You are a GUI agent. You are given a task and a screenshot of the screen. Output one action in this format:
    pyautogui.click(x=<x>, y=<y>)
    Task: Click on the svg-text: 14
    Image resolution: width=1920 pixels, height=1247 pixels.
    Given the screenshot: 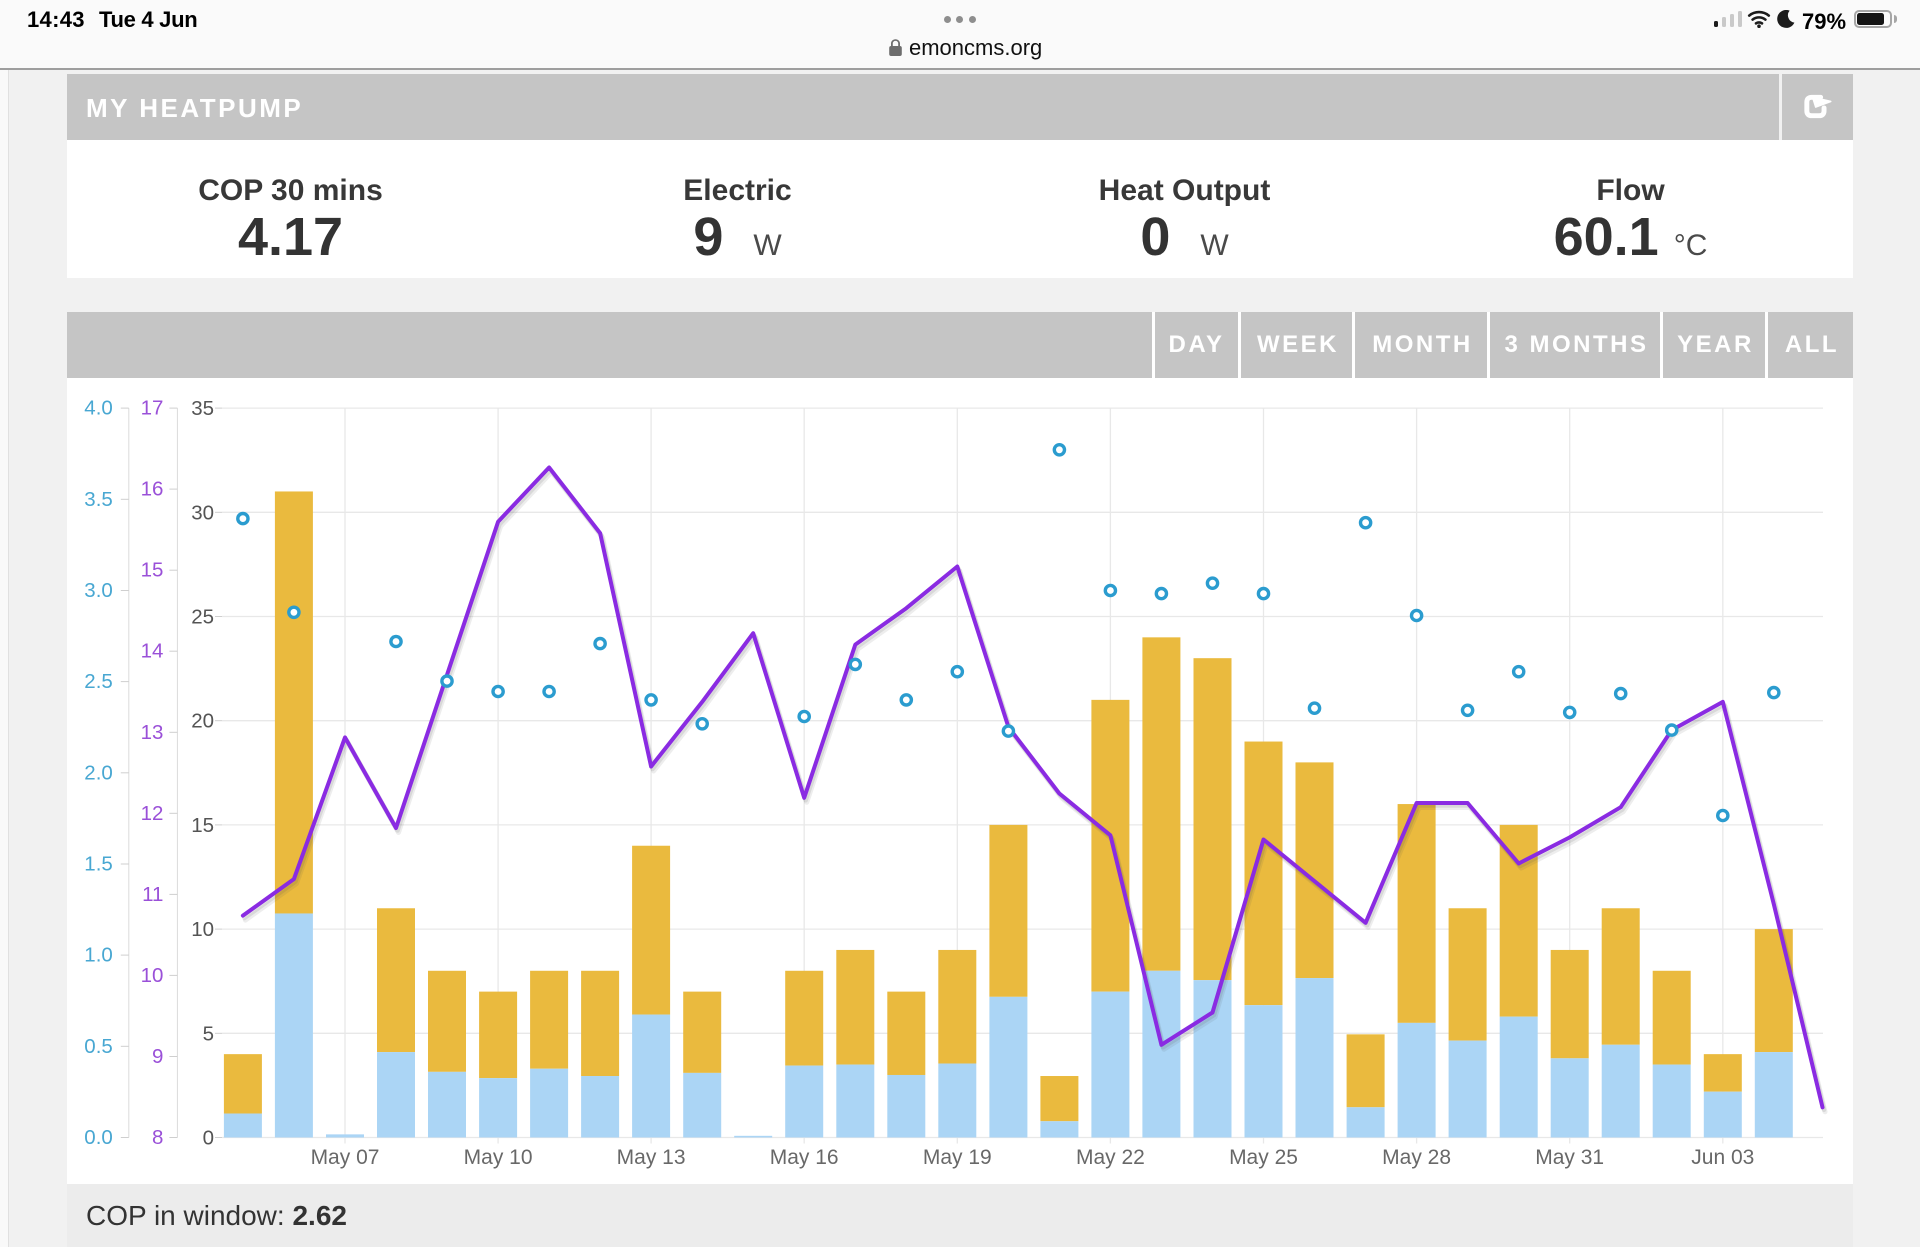 What is the action you would take?
    pyautogui.click(x=152, y=651)
    